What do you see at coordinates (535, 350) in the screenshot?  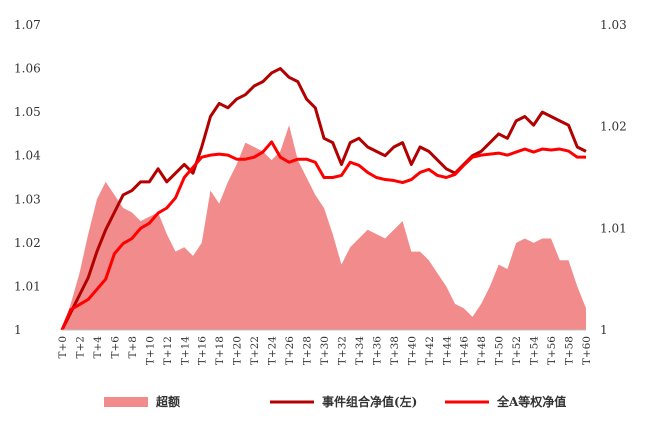 I see `x-tick-label: T+54` at bounding box center [535, 350].